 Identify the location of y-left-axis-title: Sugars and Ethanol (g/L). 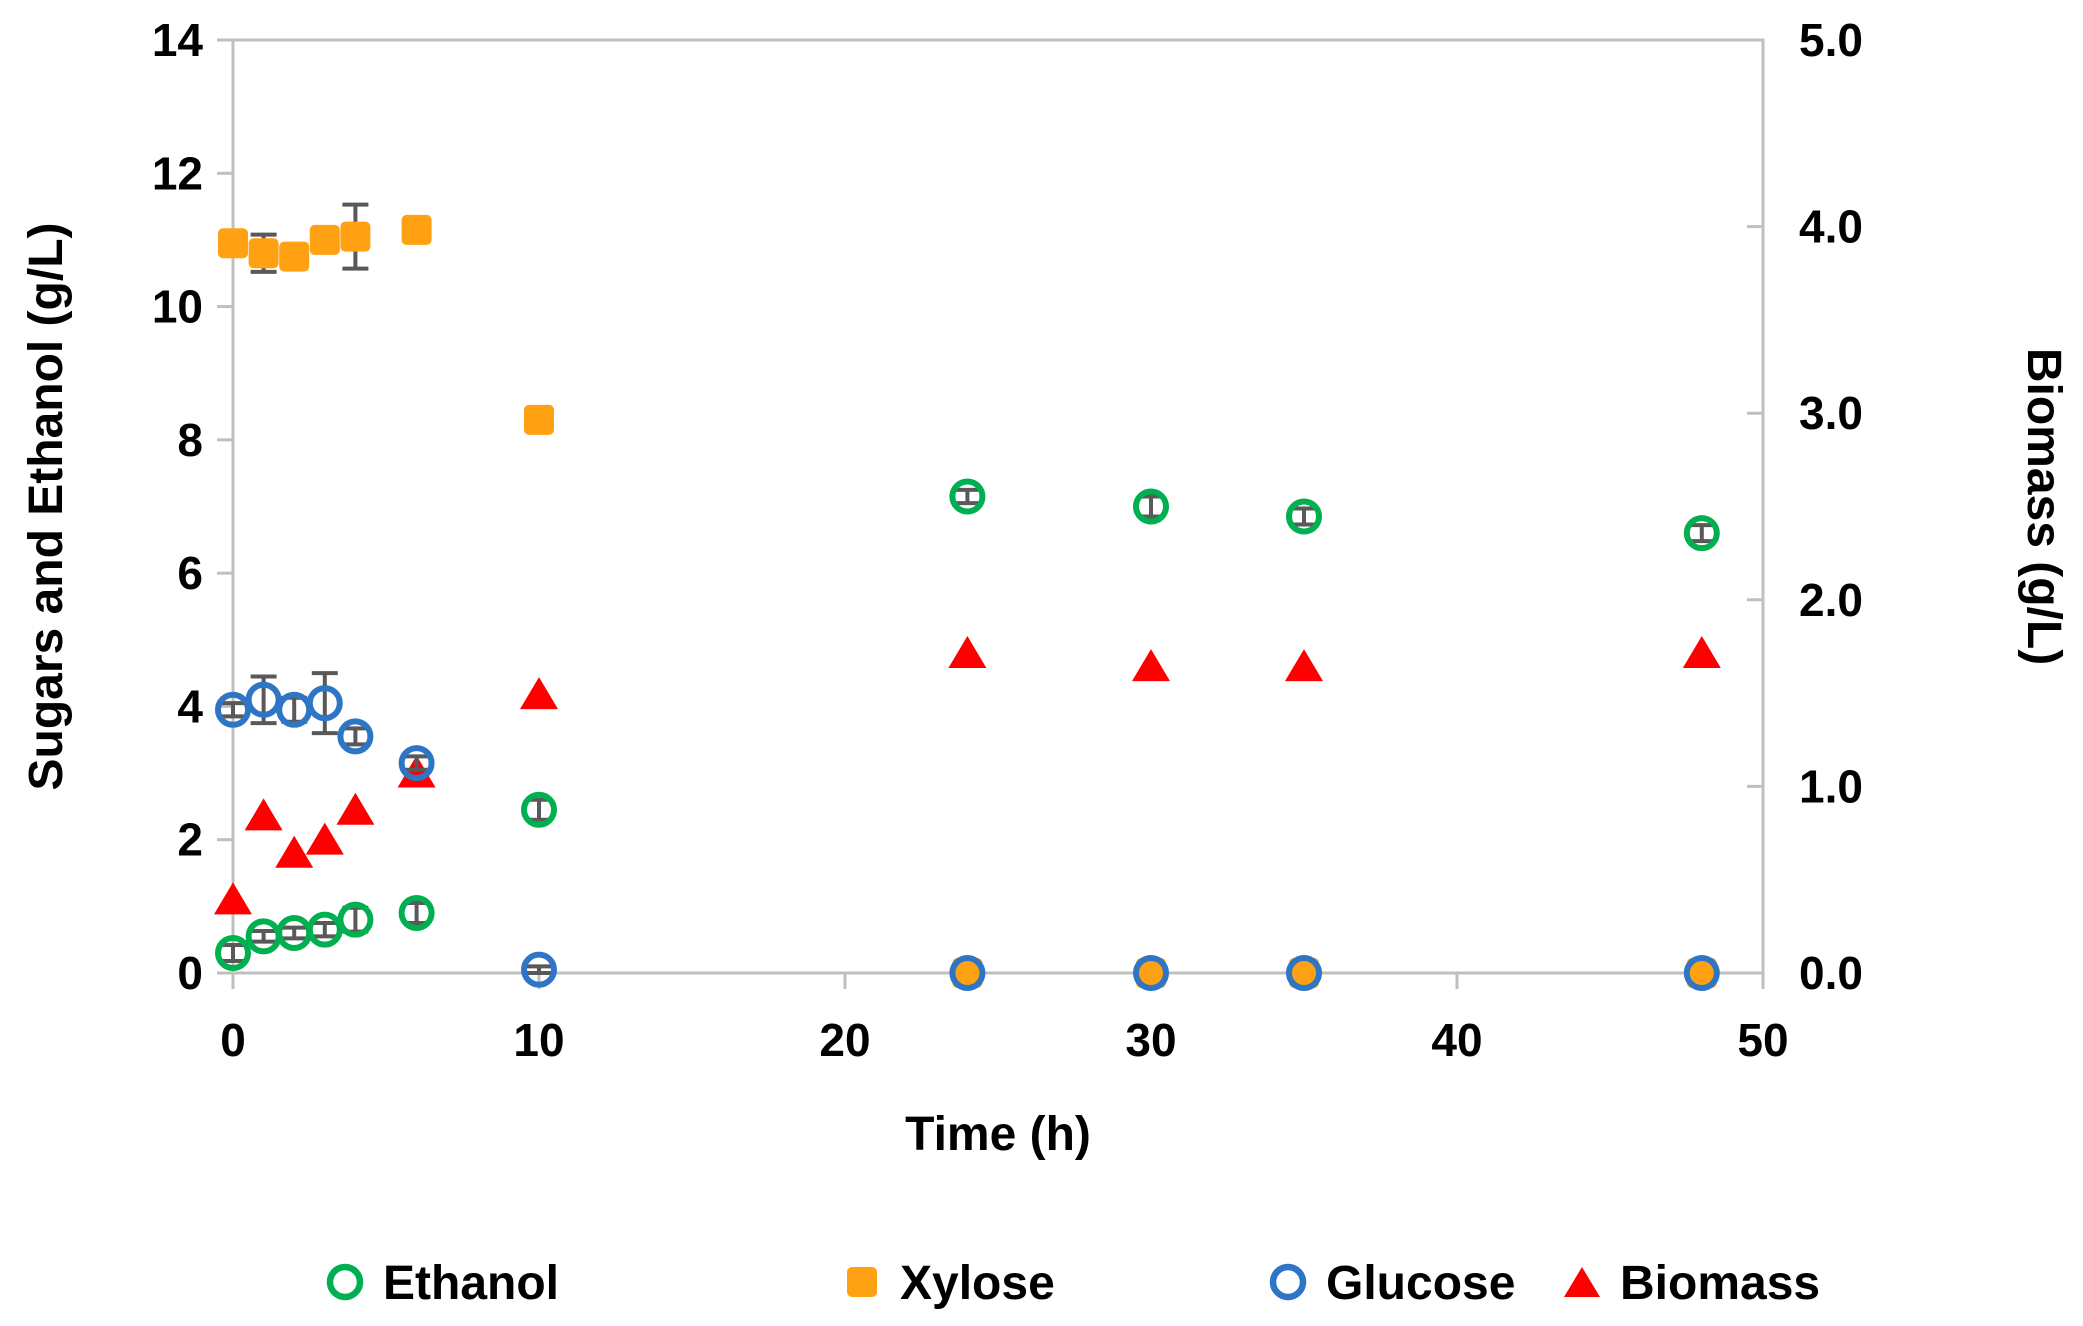
(46, 506).